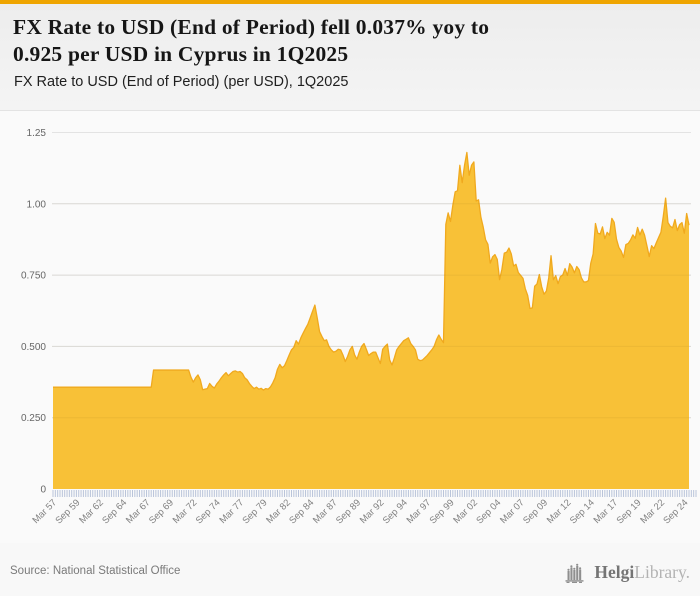 Image resolution: width=700 pixels, height=596 pixels. I want to click on x-axis-label: Sep 74, so click(208, 511).